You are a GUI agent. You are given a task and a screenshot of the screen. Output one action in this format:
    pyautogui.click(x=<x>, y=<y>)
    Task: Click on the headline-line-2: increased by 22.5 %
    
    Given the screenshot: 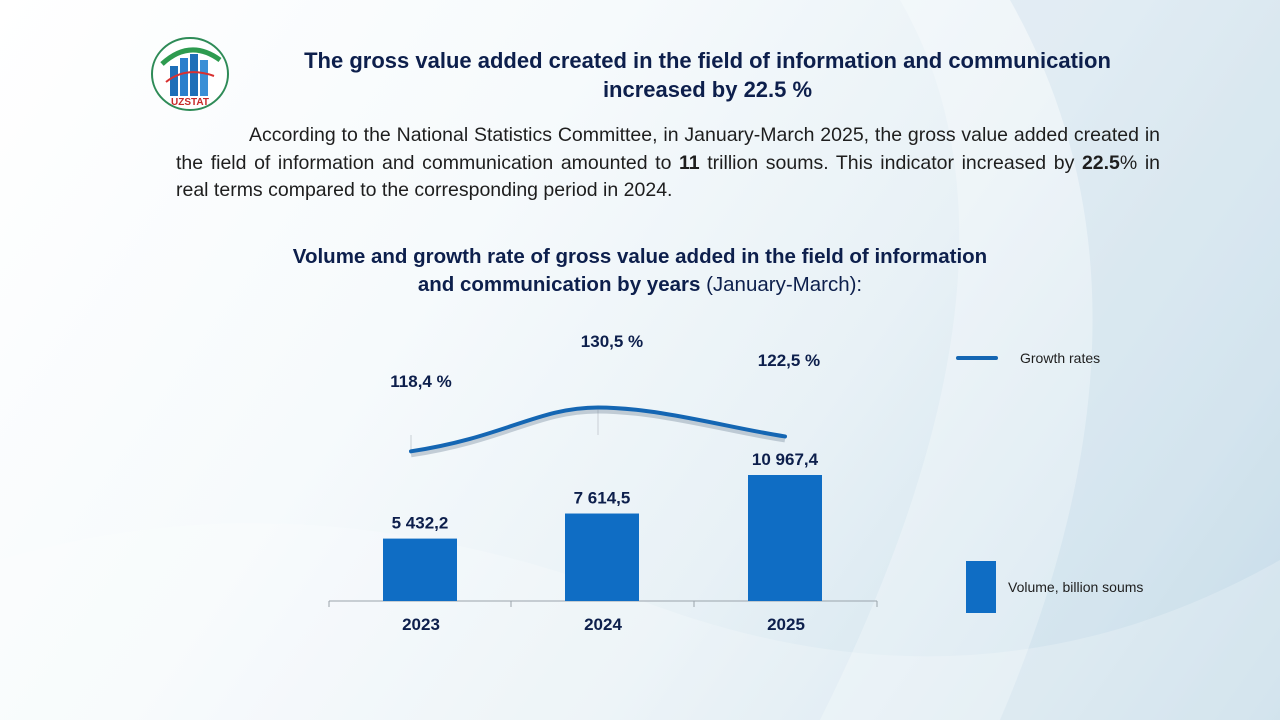 What is the action you would take?
    pyautogui.click(x=707, y=89)
    